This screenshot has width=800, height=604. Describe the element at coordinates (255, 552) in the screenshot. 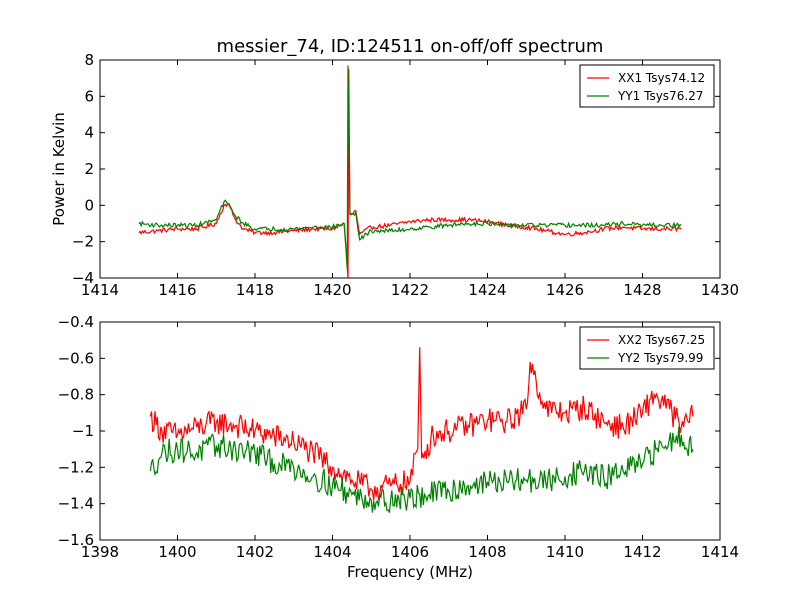

I see `x-tick-label: 1402` at that location.